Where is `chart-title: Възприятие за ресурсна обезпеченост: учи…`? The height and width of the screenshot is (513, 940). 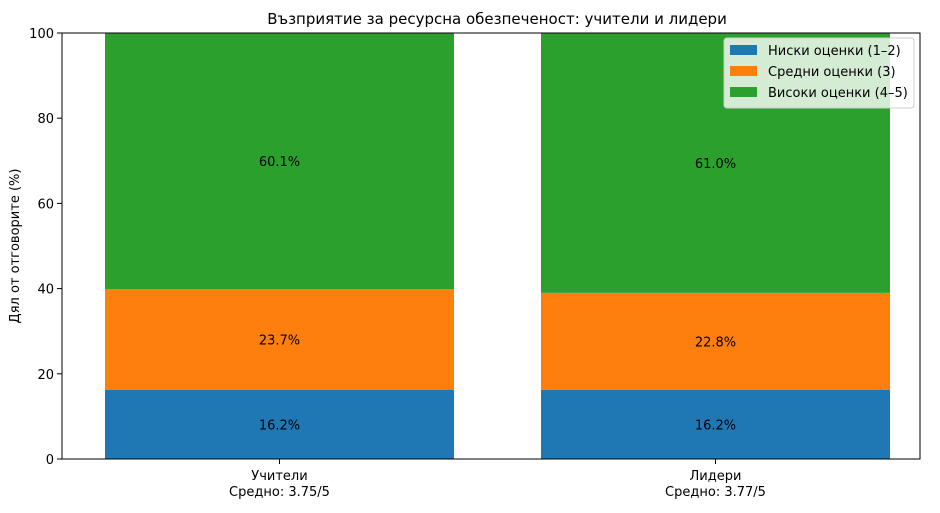 chart-title: Възприятие за ресурсна обезпеченост: учи… is located at coordinates (497, 19).